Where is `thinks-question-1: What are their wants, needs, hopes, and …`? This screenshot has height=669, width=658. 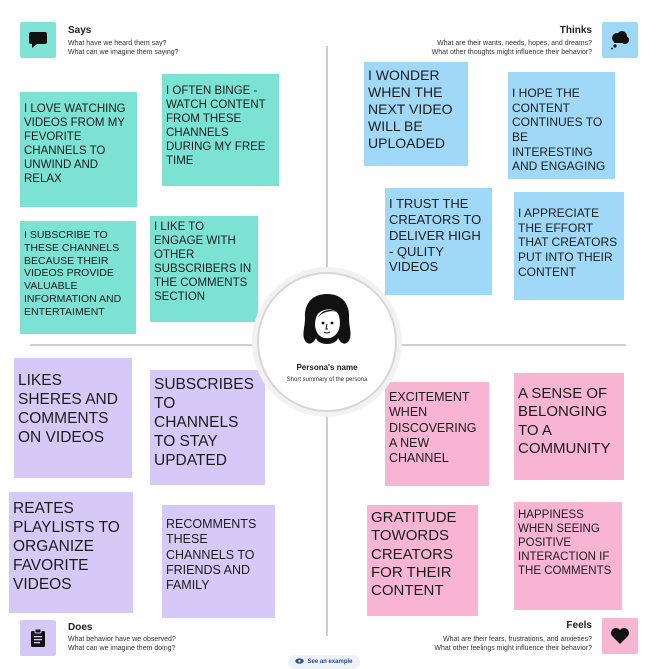 thinks-question-1: What are their wants, needs, hopes, and … is located at coordinates (514, 43).